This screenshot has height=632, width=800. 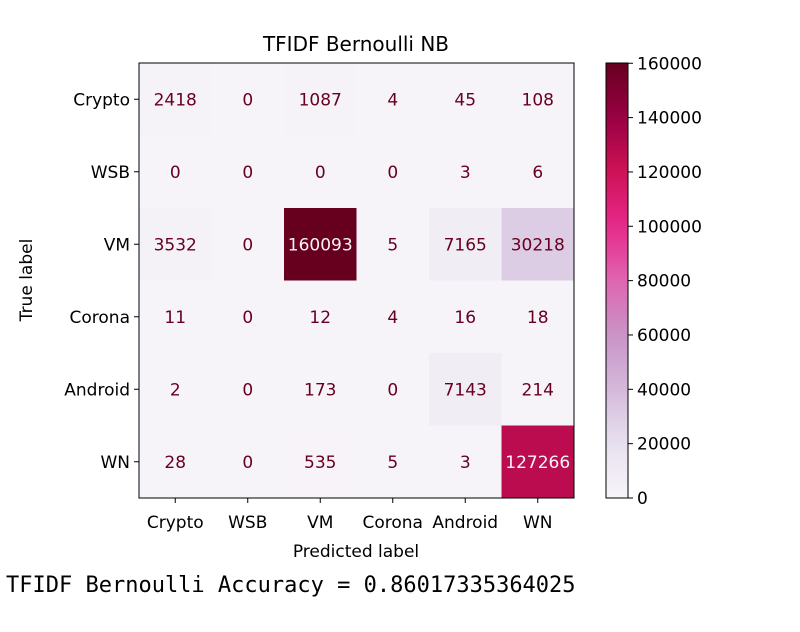 I want to click on colorbar-tick-label: 40000, so click(x=664, y=390).